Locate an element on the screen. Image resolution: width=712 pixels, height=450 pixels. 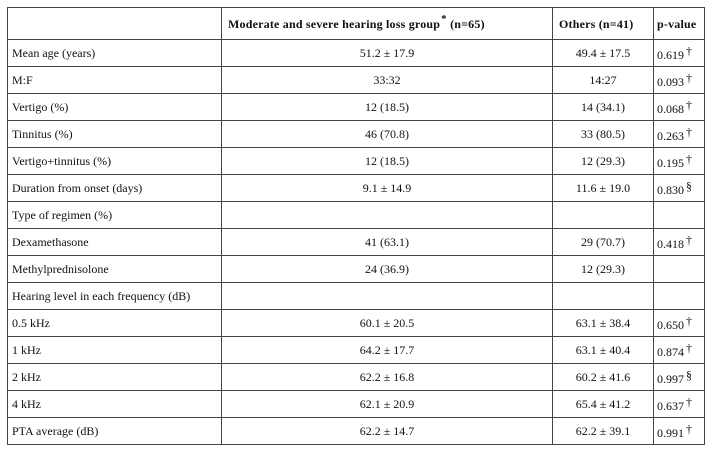
row-label: 1 kHz is located at coordinates (114, 350).